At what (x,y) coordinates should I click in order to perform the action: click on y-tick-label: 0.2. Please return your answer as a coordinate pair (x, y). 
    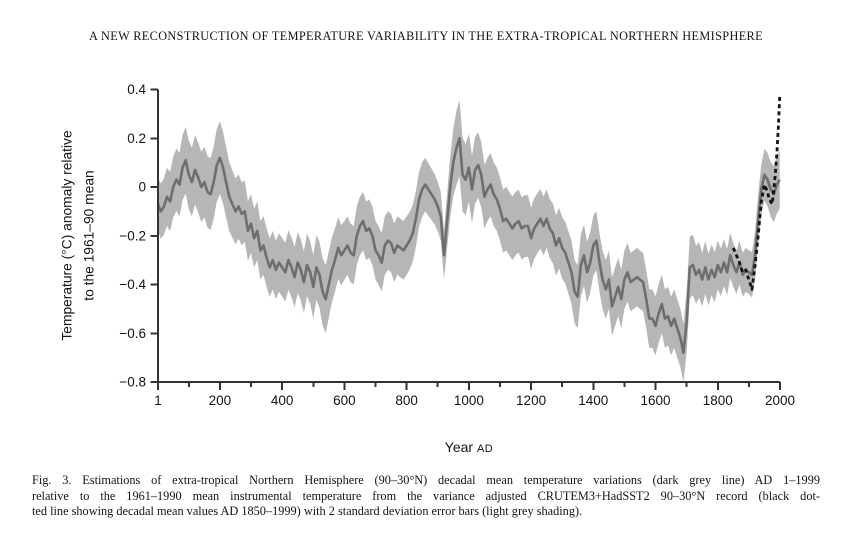
    Looking at the image, I should click on (136, 138).